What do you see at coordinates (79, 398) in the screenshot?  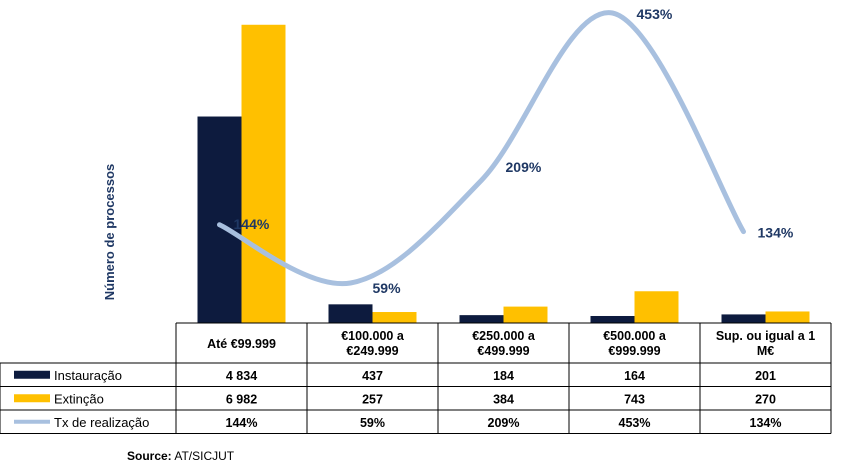 I see `legend-label-1: Extinção` at bounding box center [79, 398].